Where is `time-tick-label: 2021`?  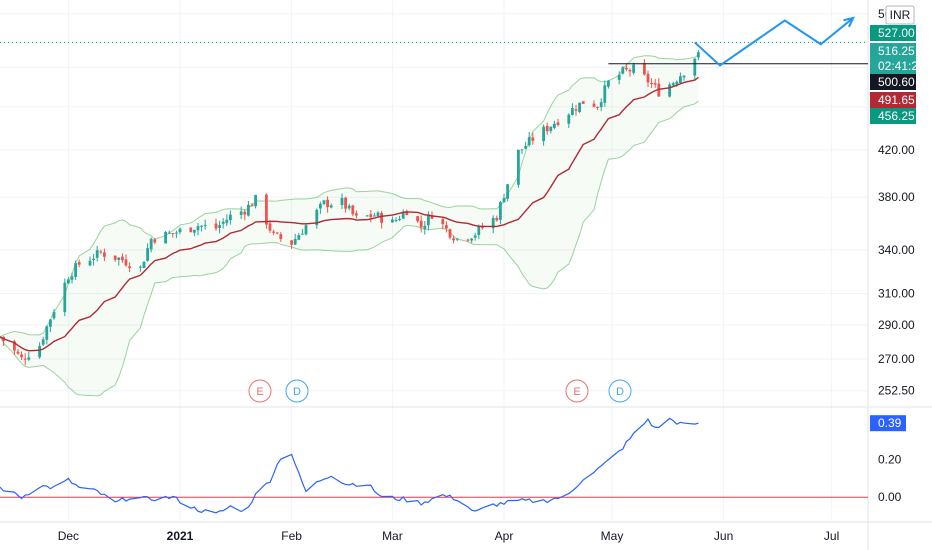
time-tick-label: 2021 is located at coordinates (180, 536).